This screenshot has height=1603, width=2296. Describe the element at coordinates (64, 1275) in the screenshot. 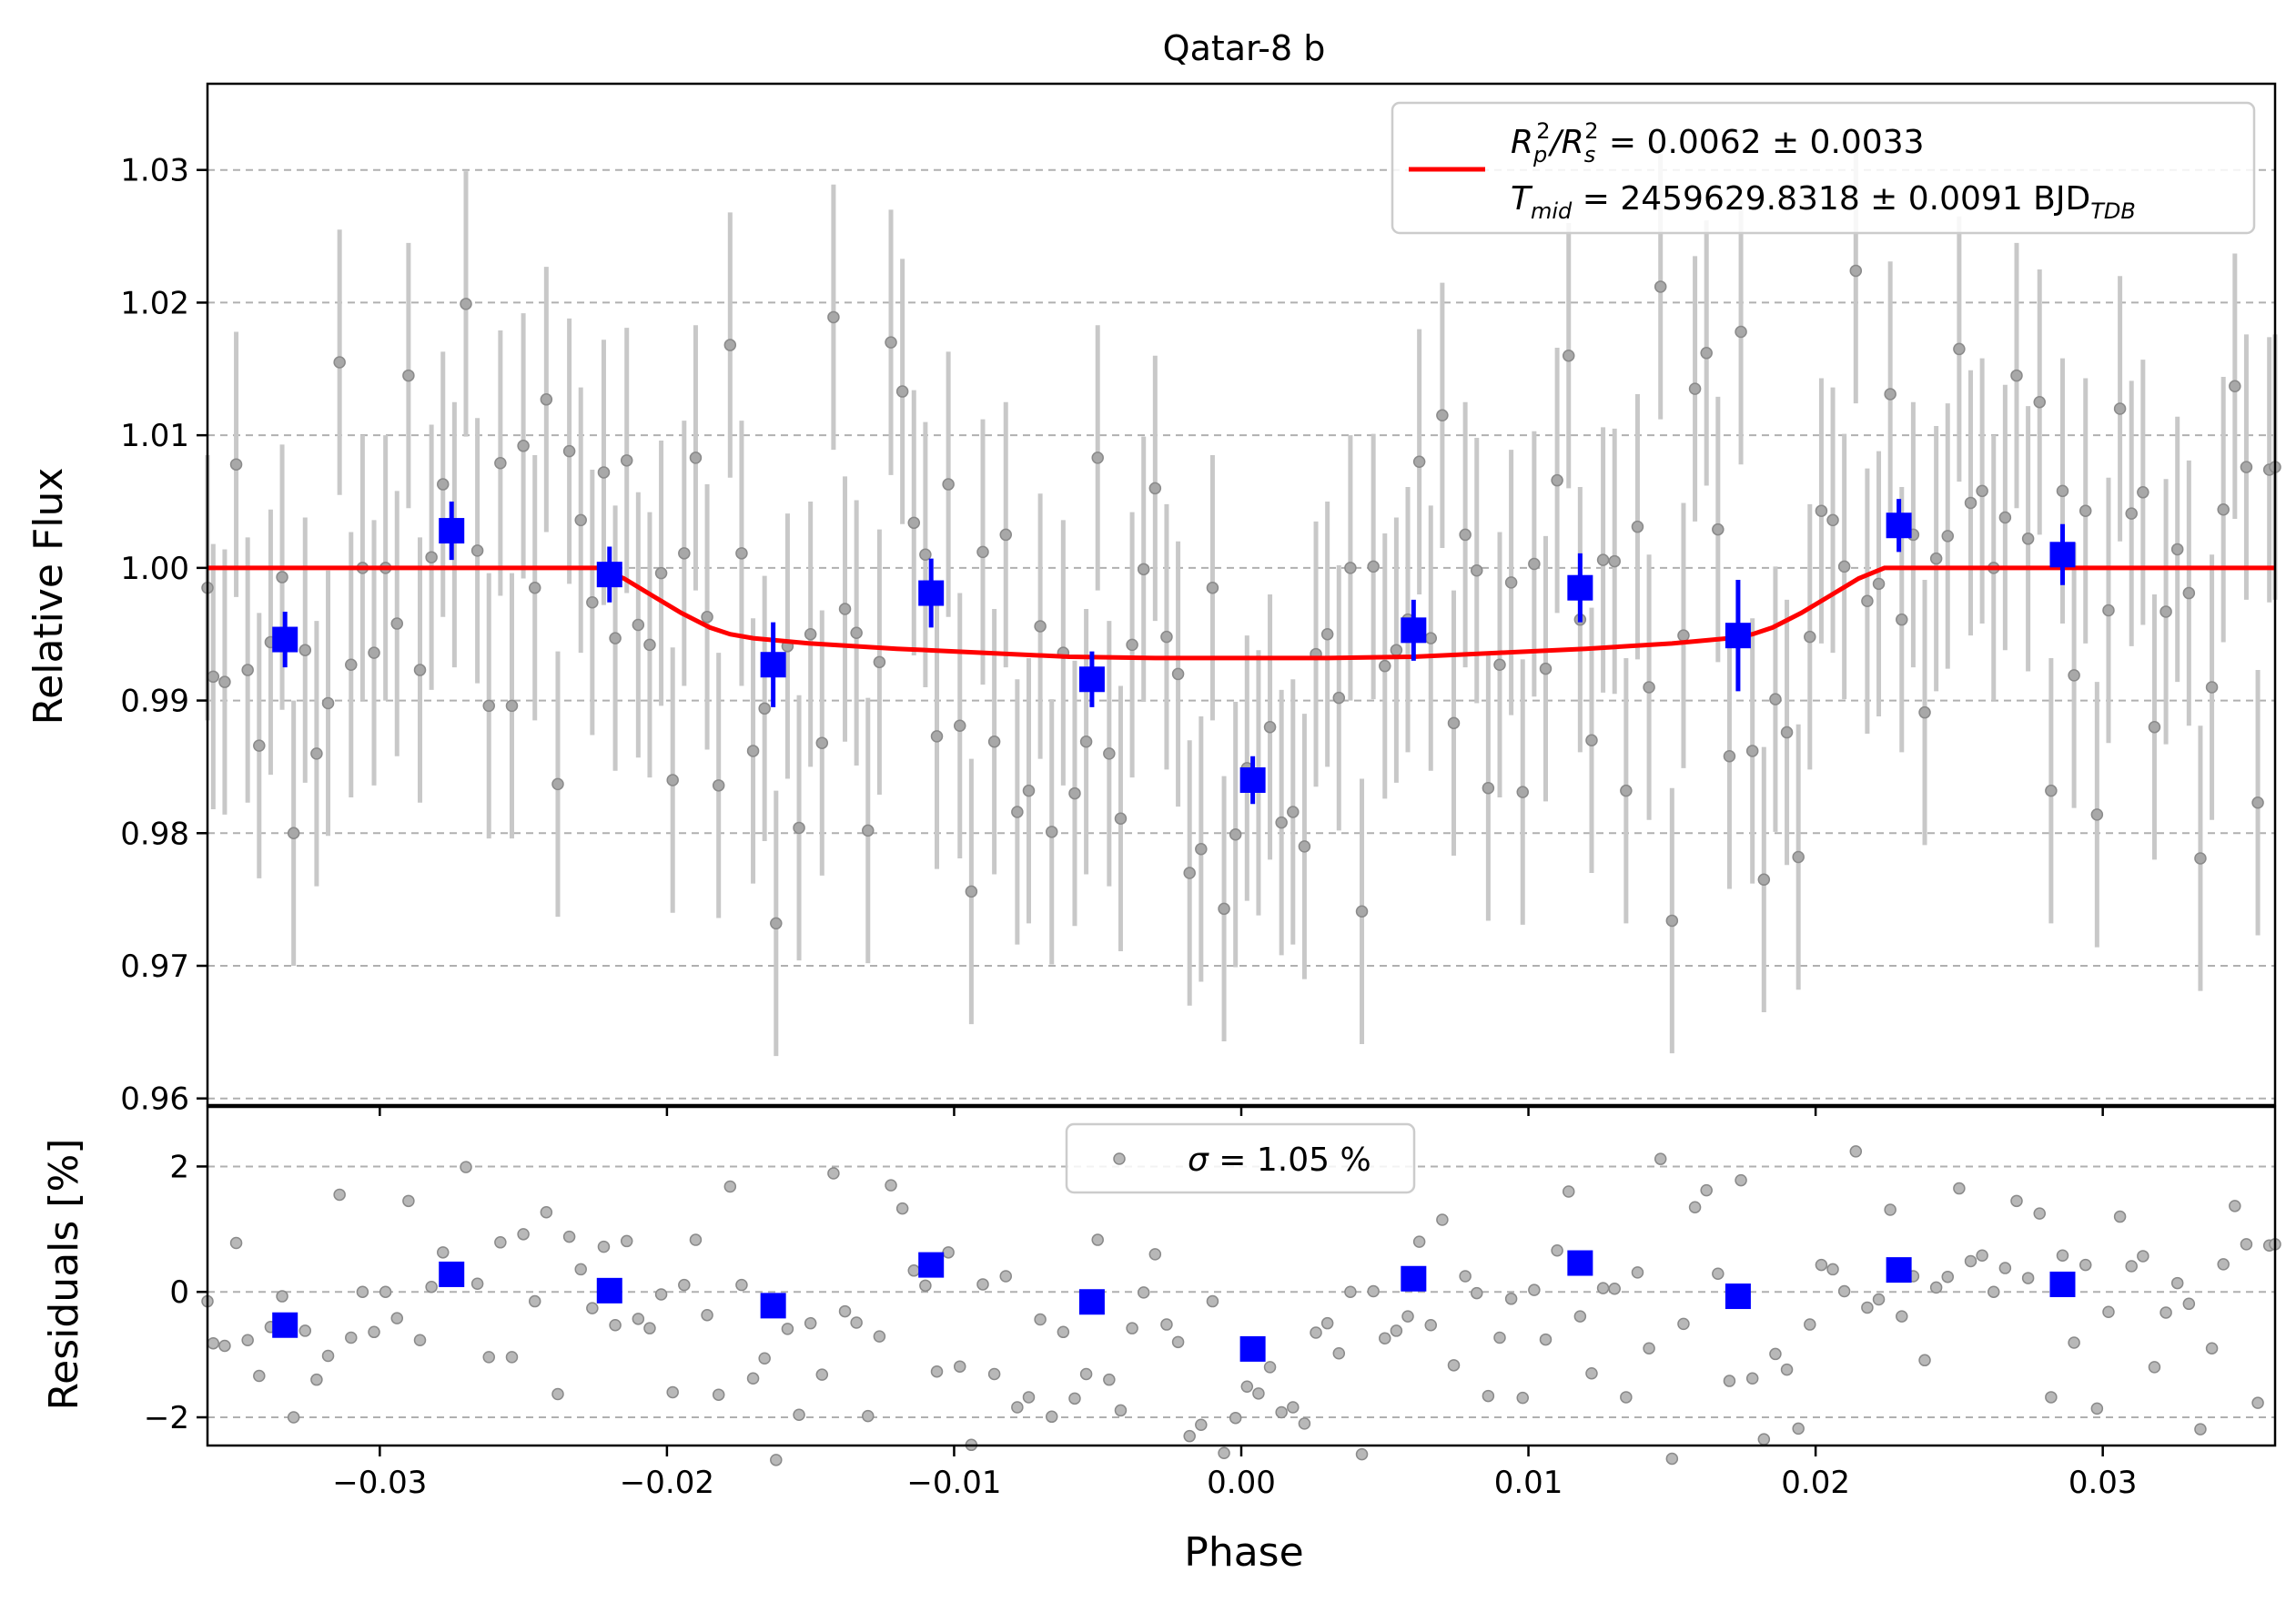

I see `y-axis-label-residuals: Residuals [%]` at that location.